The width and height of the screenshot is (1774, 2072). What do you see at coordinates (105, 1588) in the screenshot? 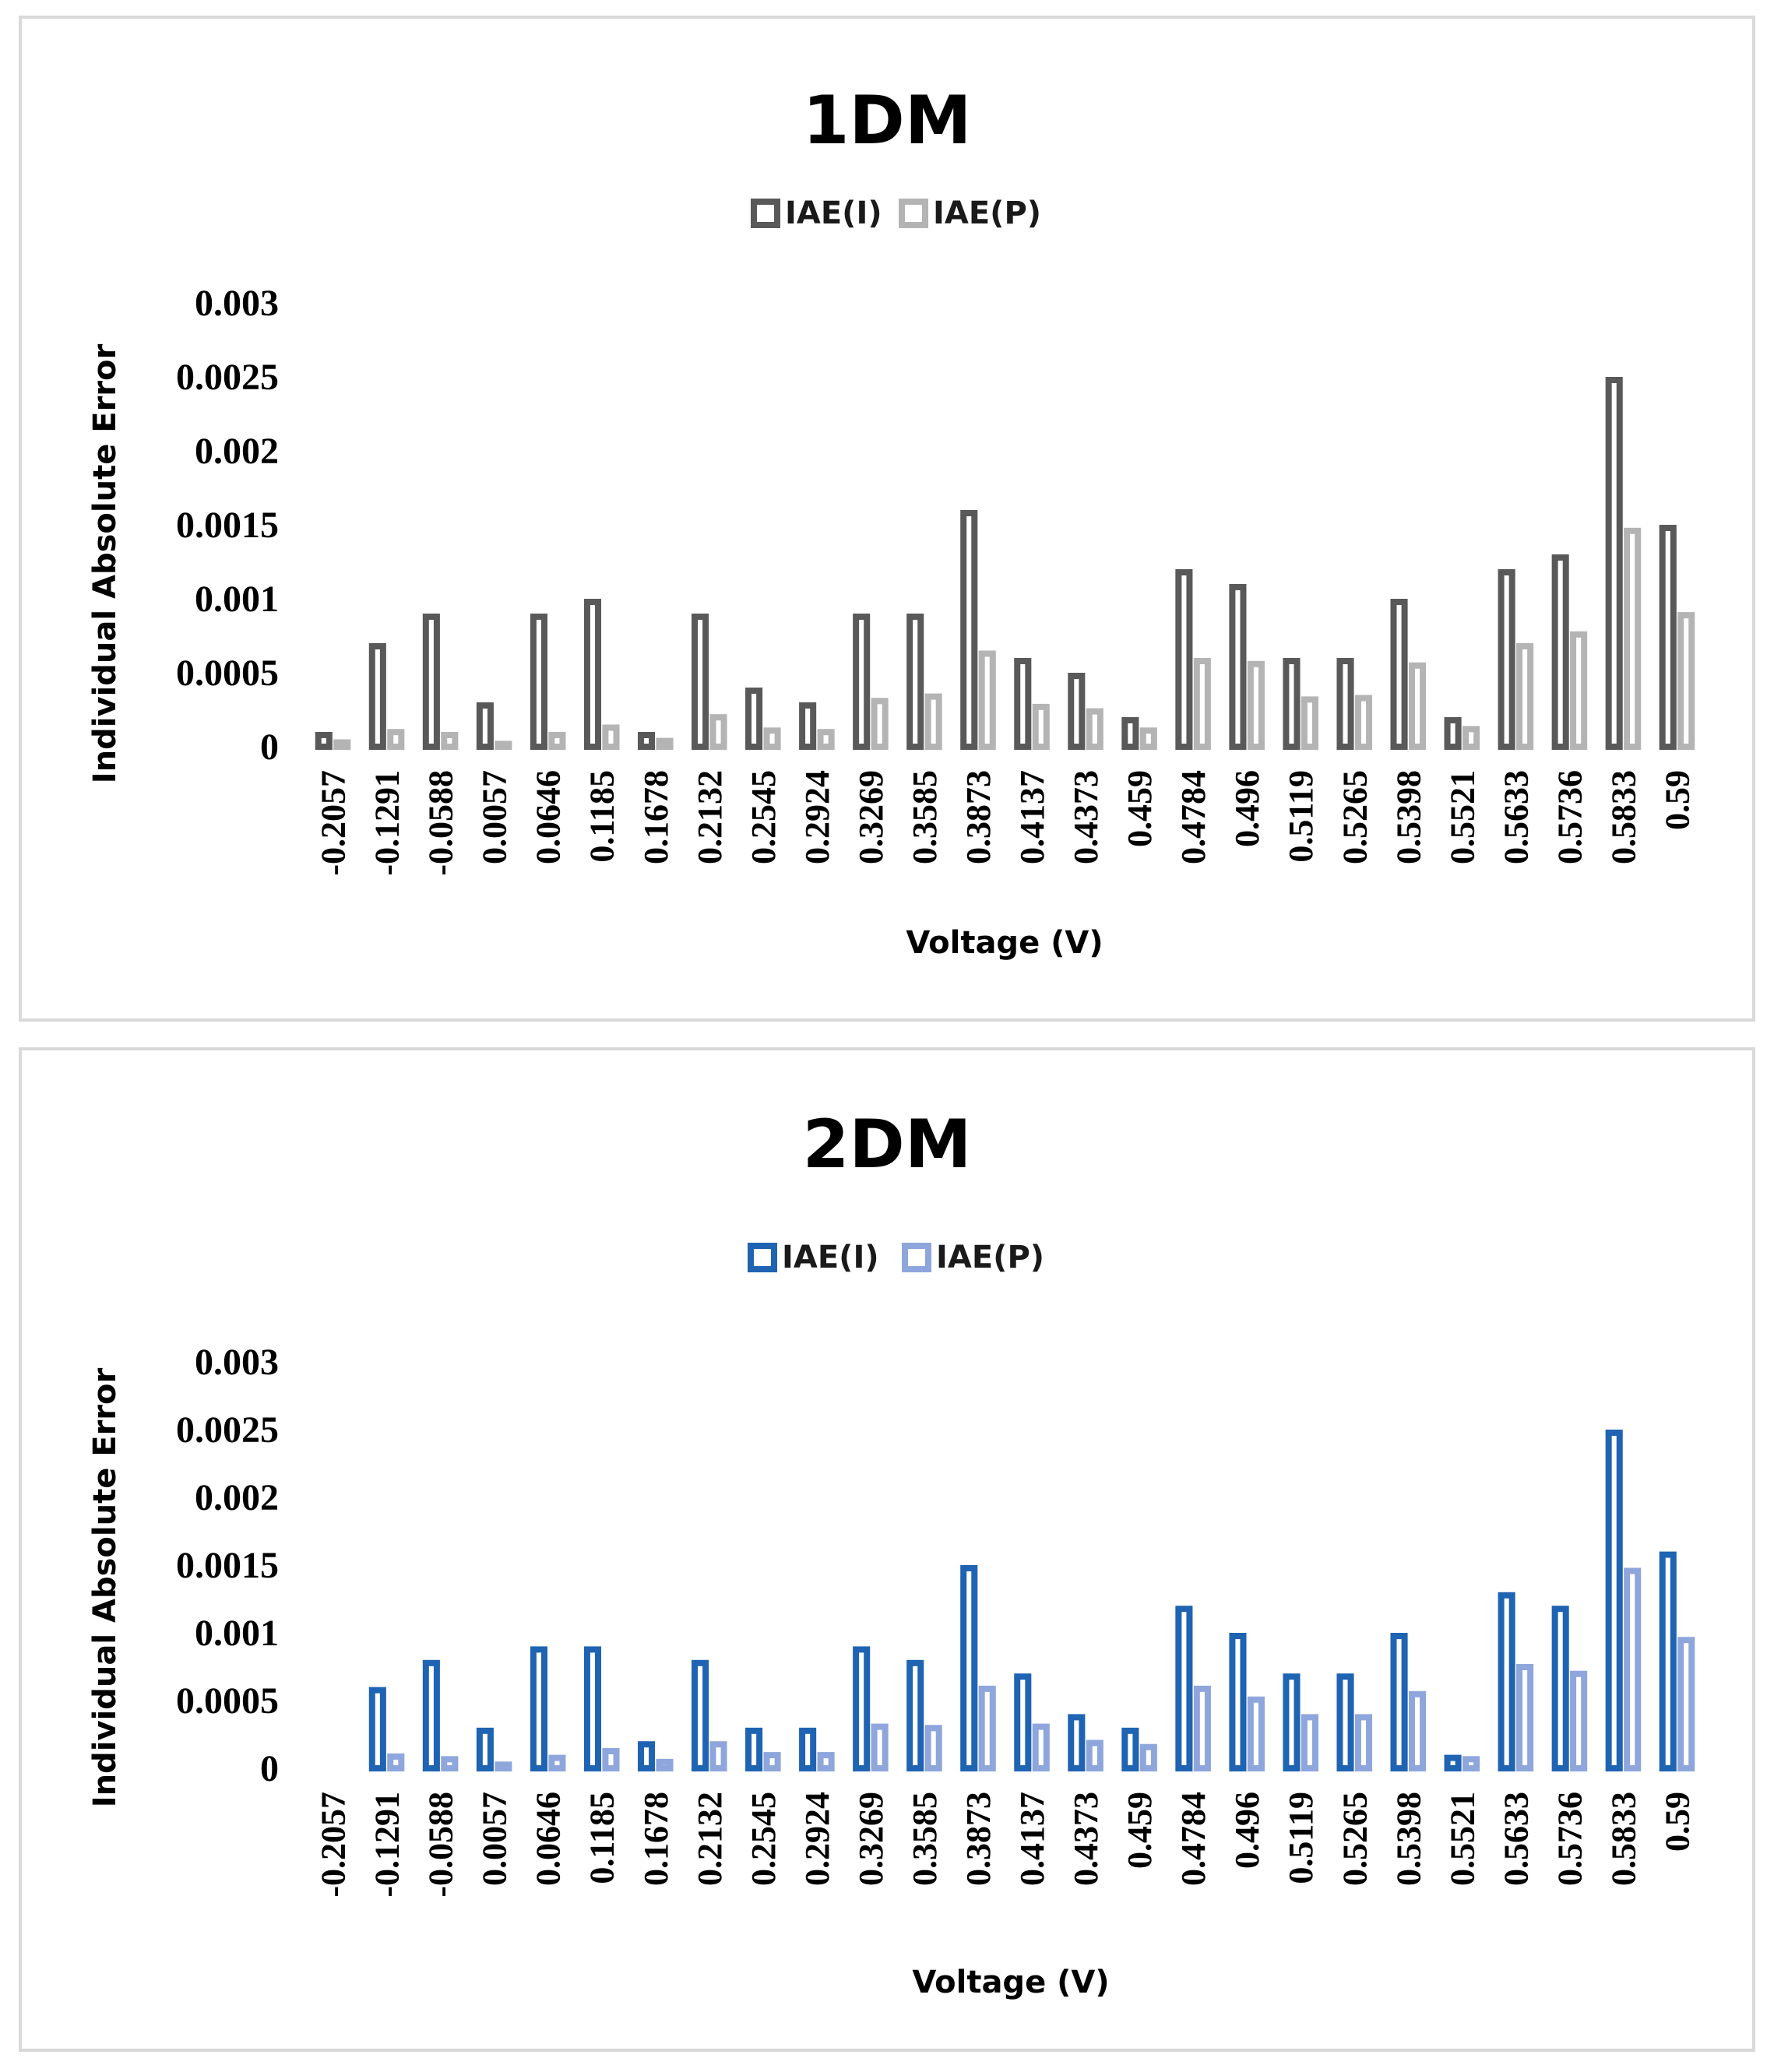
I see `y-axis-title: Individual Absolute Error` at bounding box center [105, 1588].